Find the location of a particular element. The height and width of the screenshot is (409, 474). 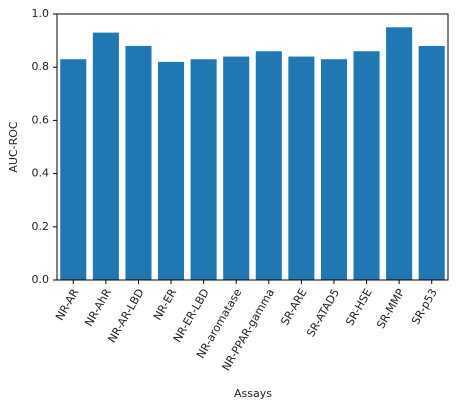

y-tick-label: 0.8 is located at coordinates (41, 66).